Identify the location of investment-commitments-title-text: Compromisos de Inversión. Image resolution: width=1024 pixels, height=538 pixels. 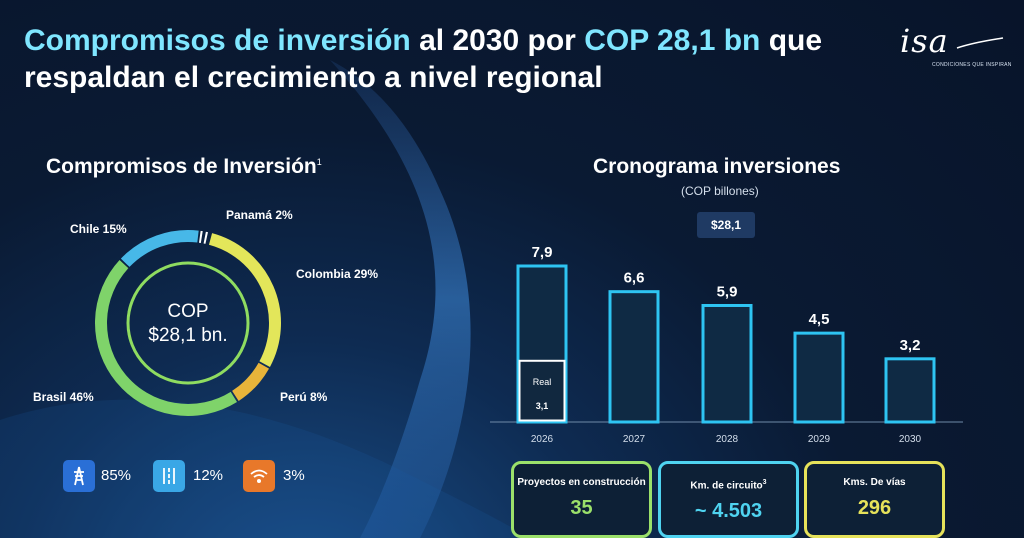
(181, 166).